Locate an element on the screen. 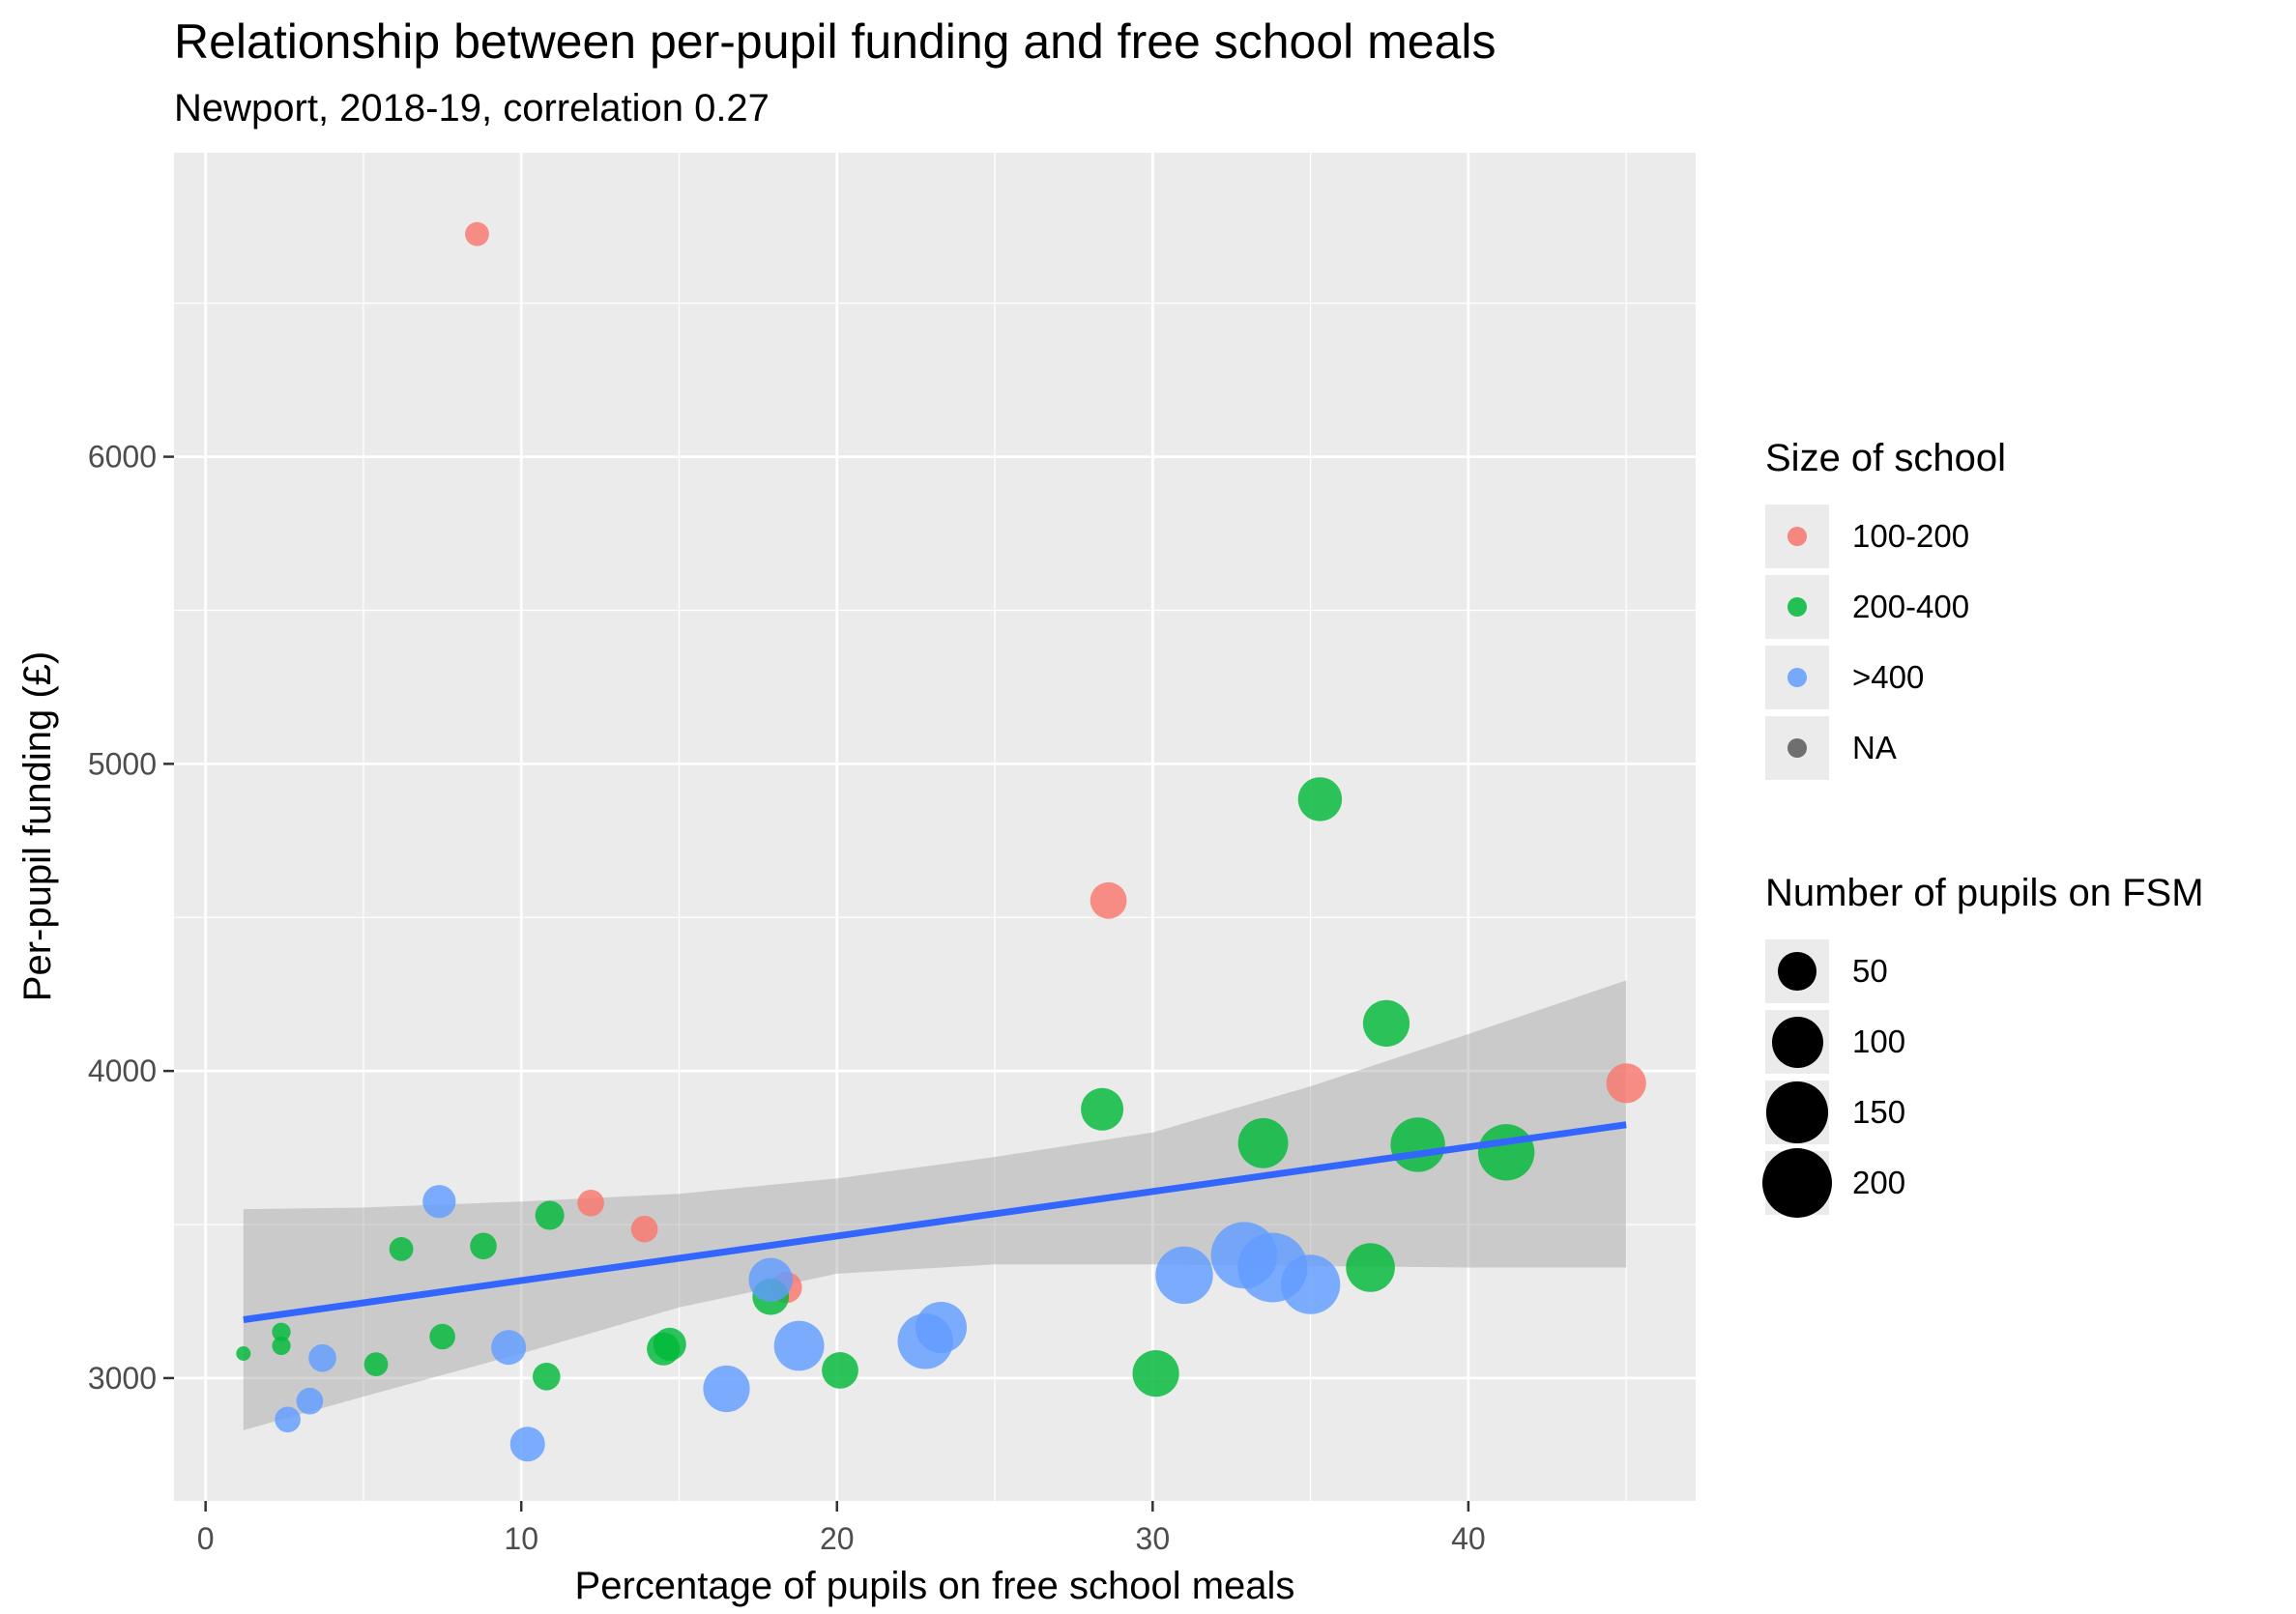 The height and width of the screenshot is (1614, 2296). y-tick-label: 3000 is located at coordinates (122, 1378).